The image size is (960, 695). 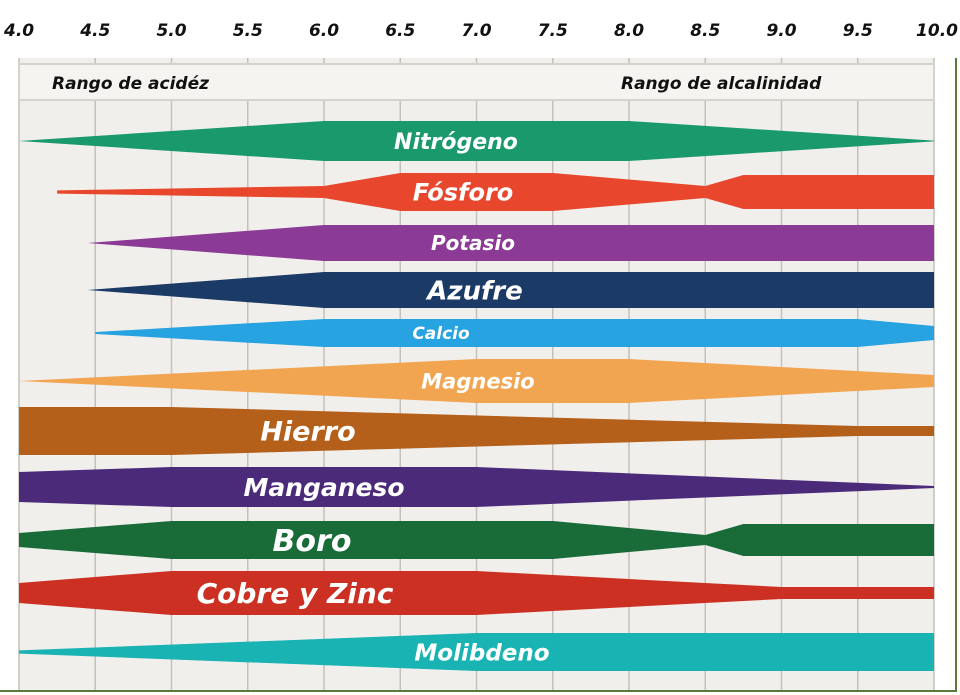 I want to click on band-label: Cobre y Zinc, so click(x=295, y=593).